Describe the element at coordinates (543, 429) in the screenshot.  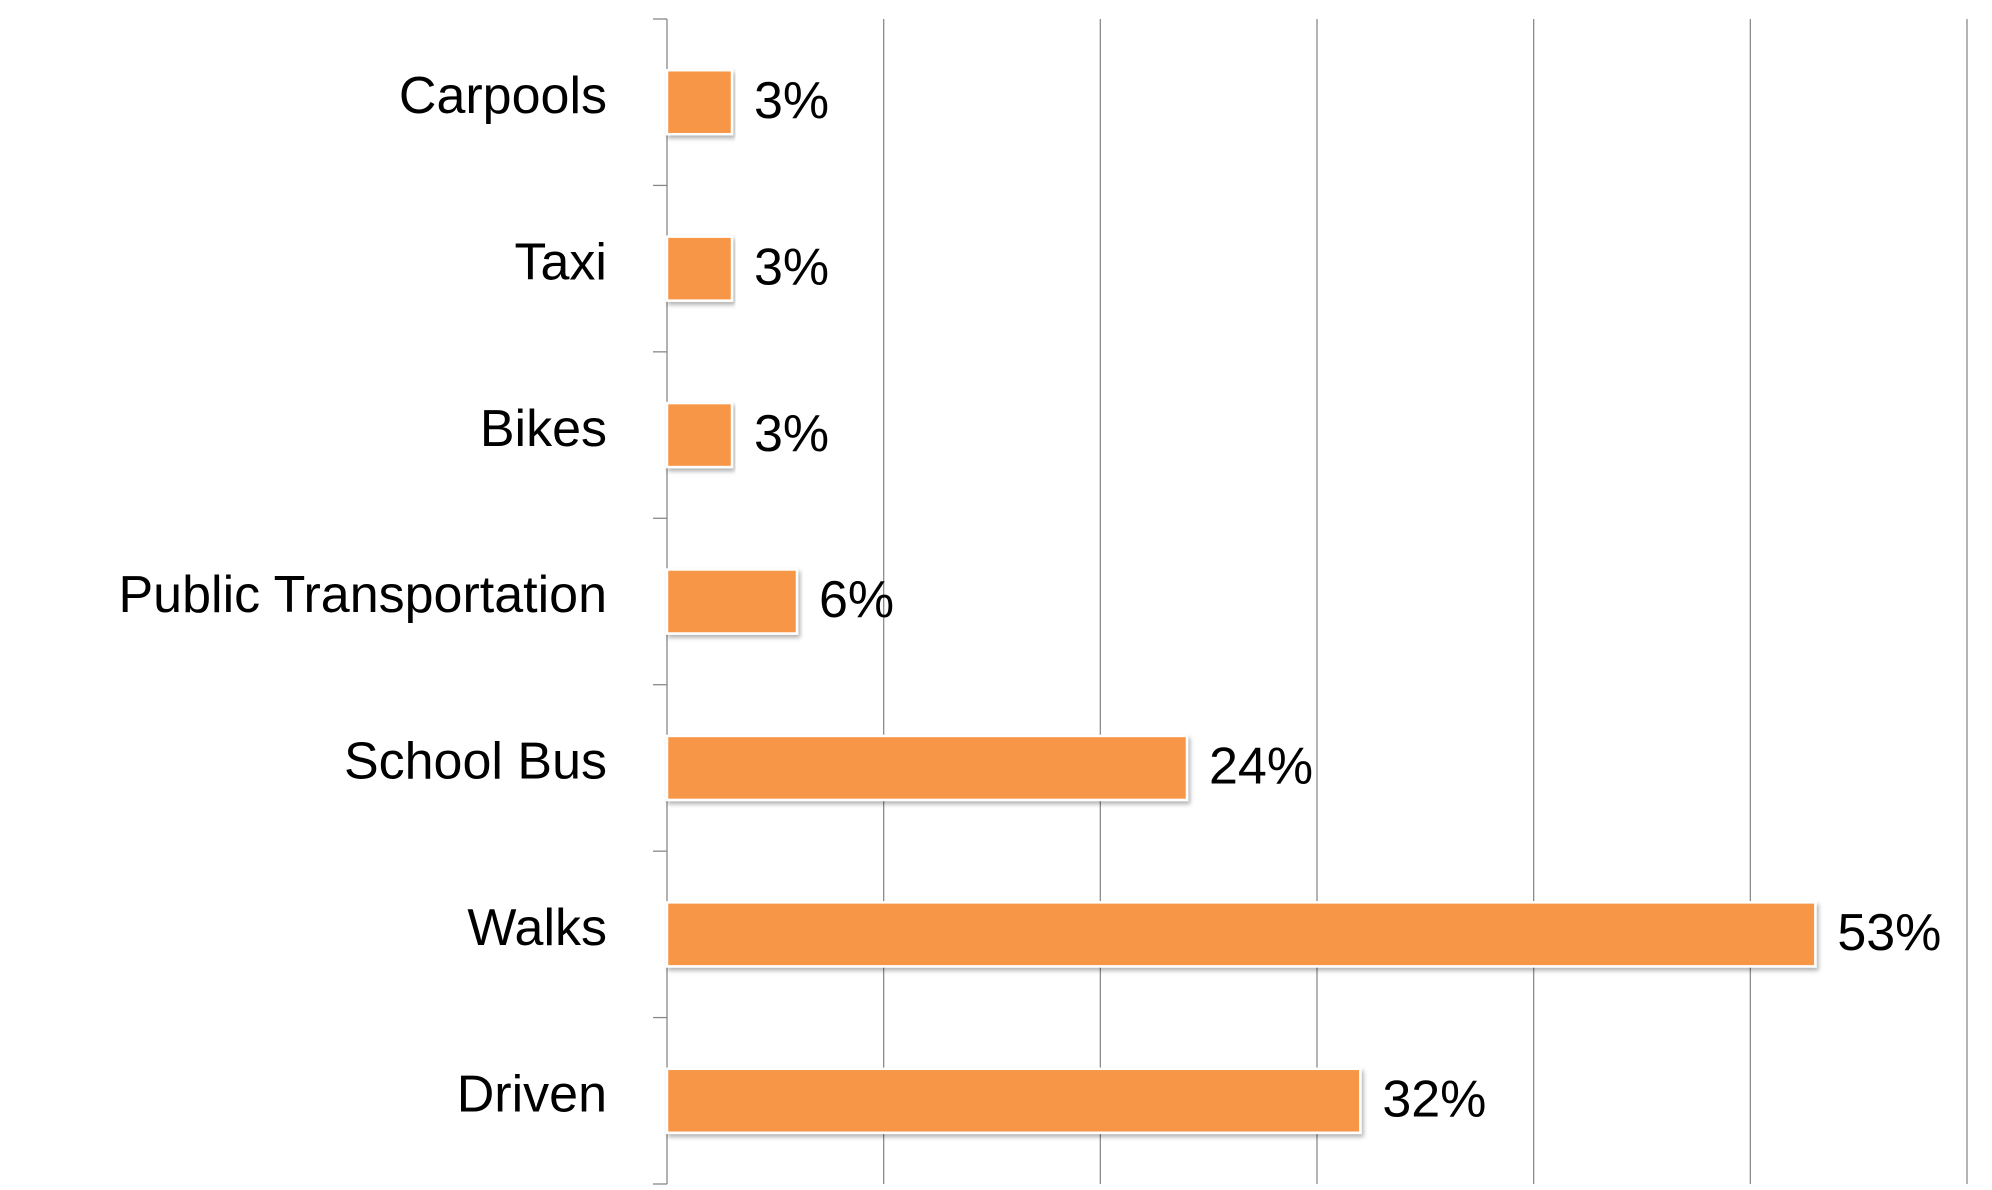
I see `y-tick-label: Bikes` at that location.